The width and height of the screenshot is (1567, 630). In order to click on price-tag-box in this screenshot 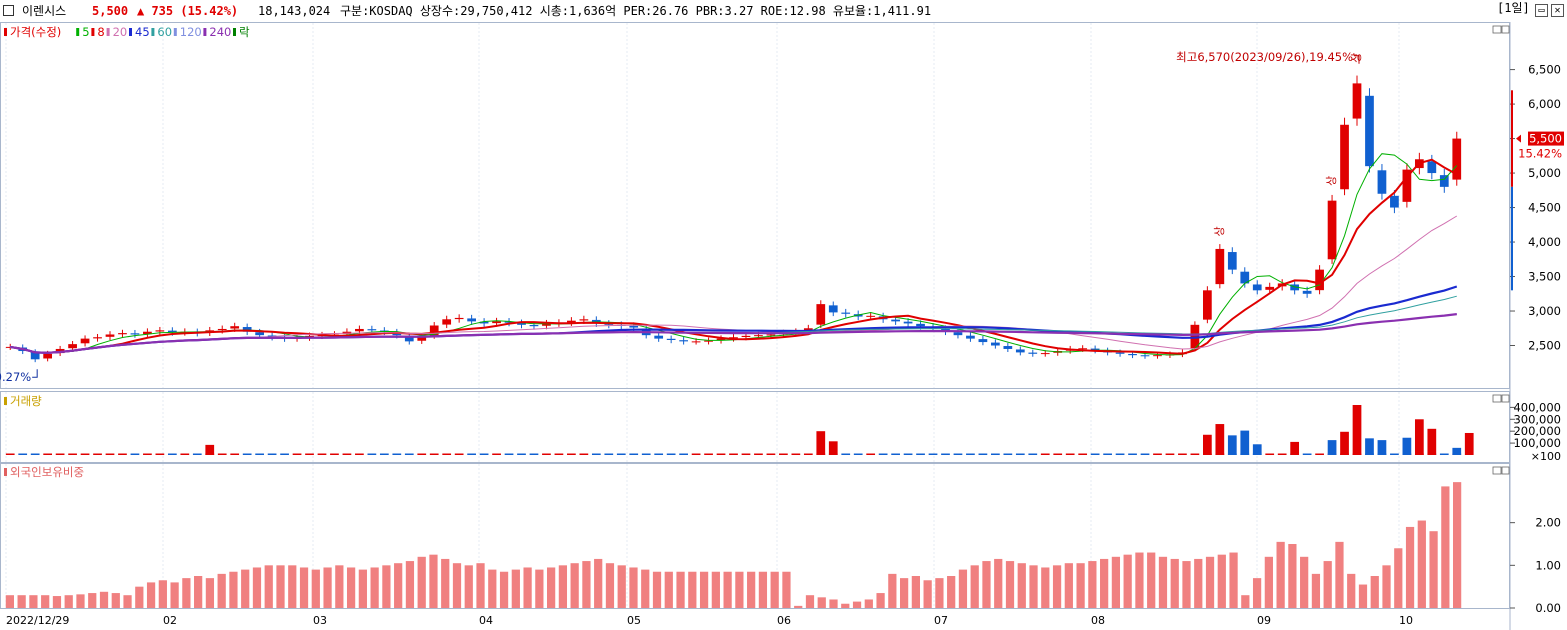, I will do `click(1546, 138)`.